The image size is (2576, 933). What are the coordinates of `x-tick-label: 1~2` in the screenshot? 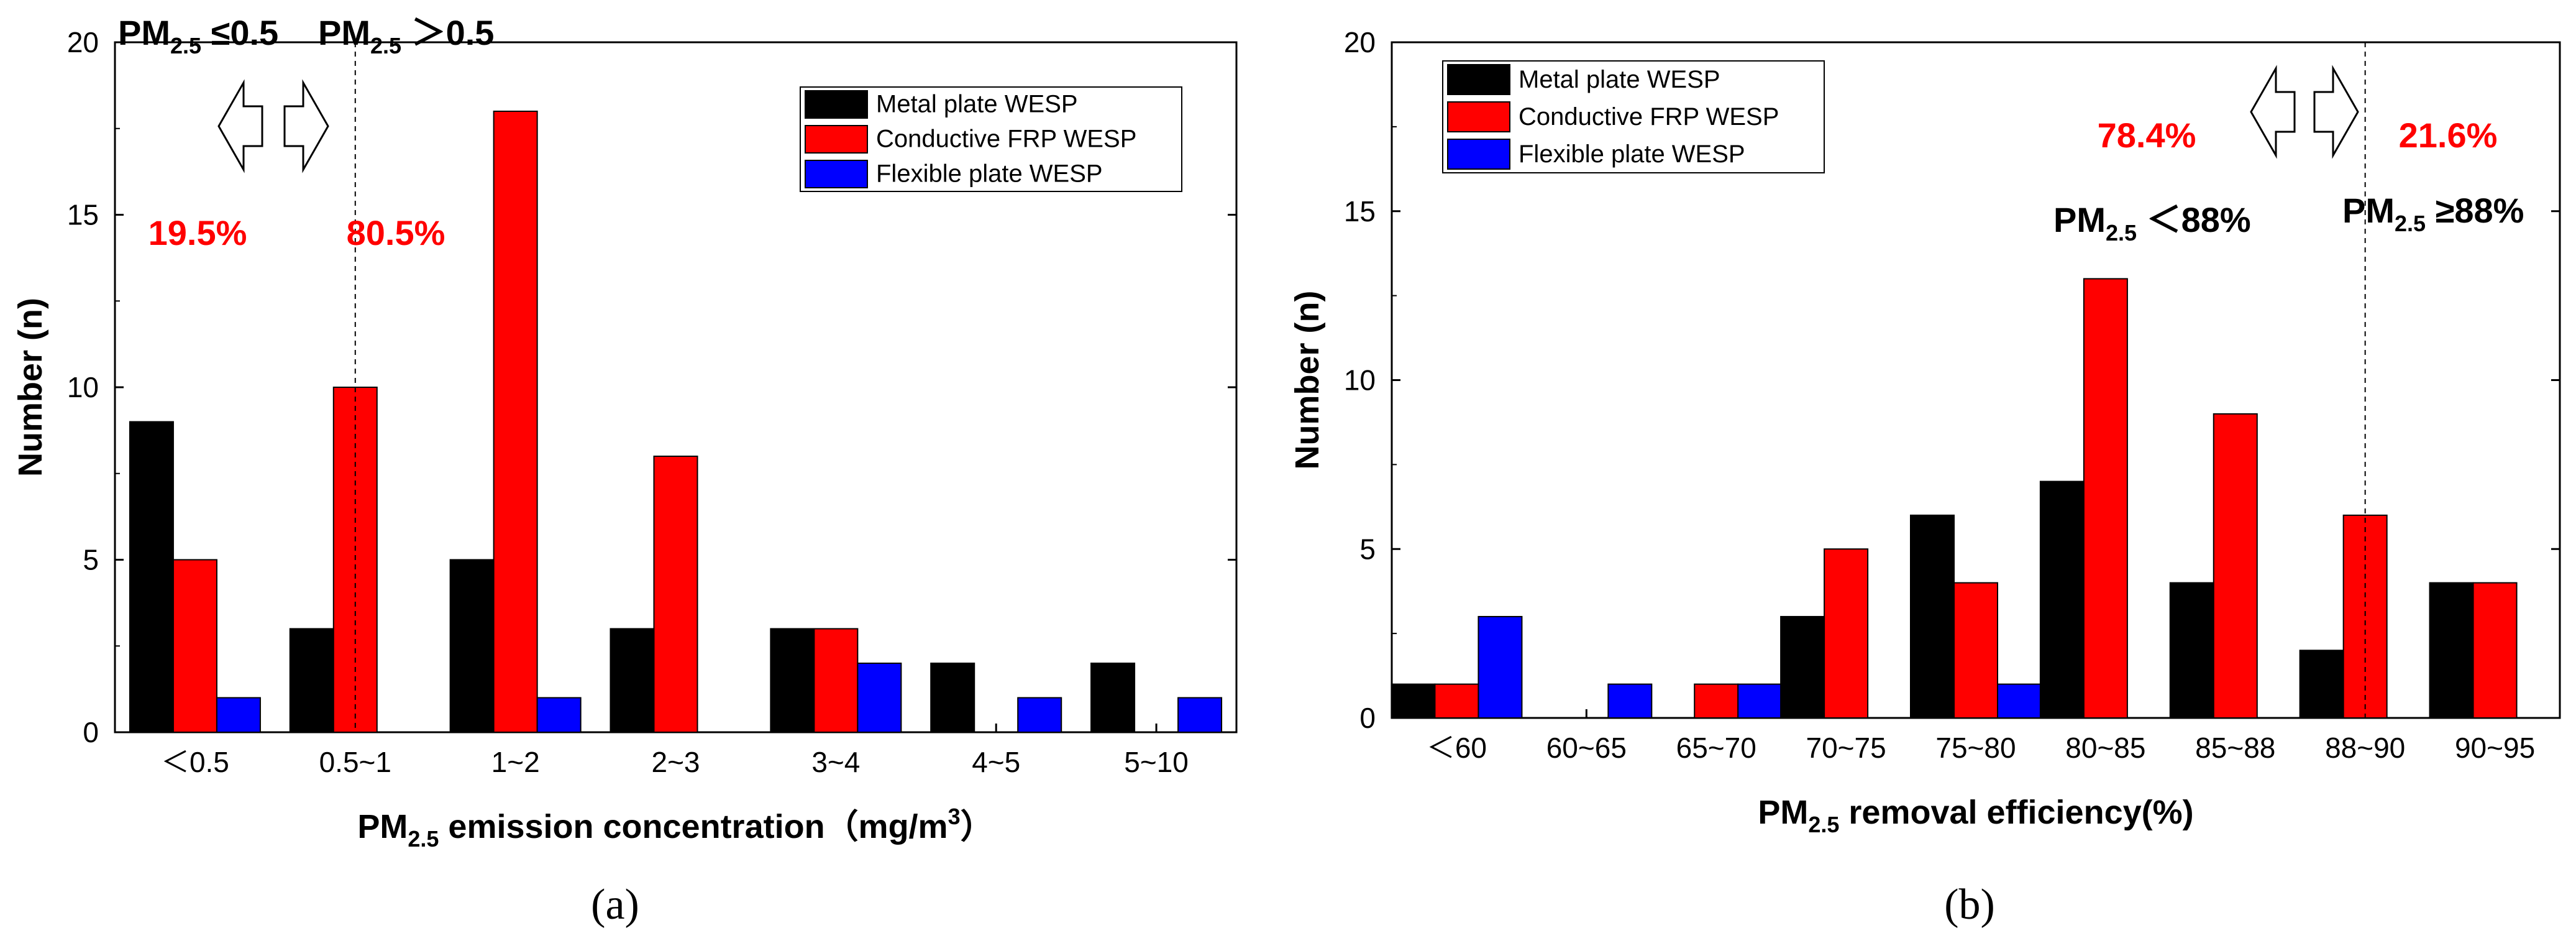 It's located at (515, 762).